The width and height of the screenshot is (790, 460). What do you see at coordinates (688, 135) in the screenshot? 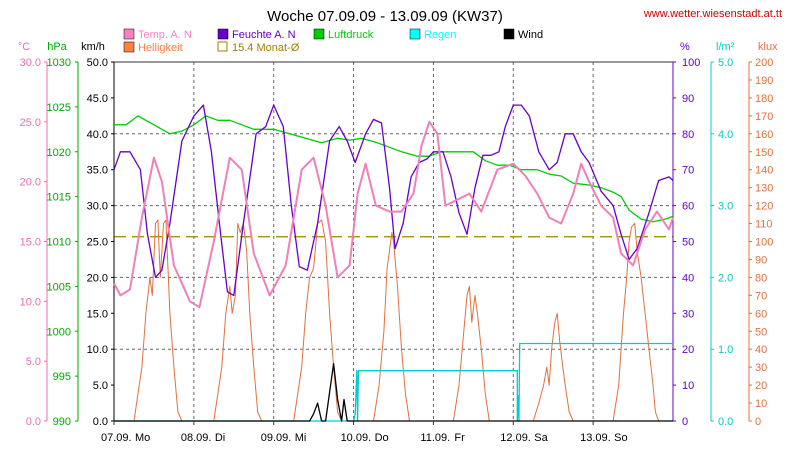
I see `axis-tick-label-hum: 80` at bounding box center [688, 135].